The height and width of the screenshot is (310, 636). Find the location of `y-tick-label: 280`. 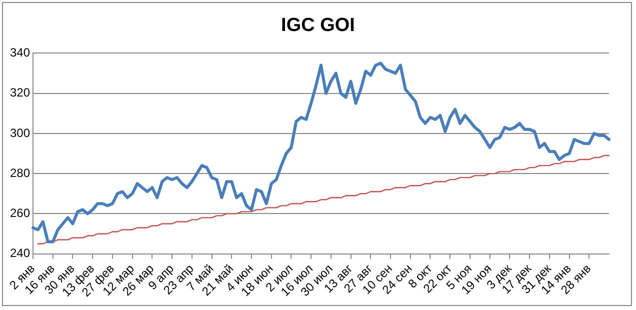

y-tick-label: 280 is located at coordinates (20, 173).